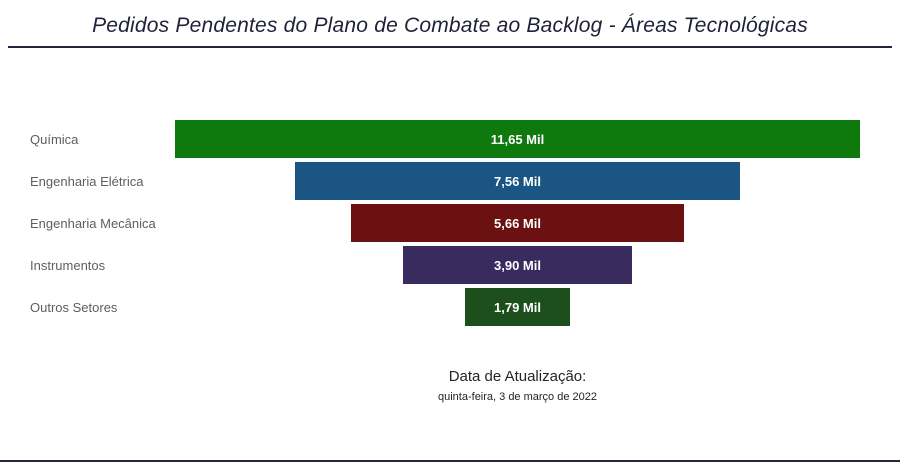 This screenshot has height=476, width=900. What do you see at coordinates (517, 376) in the screenshot?
I see `update-label: Data de Atualização:` at bounding box center [517, 376].